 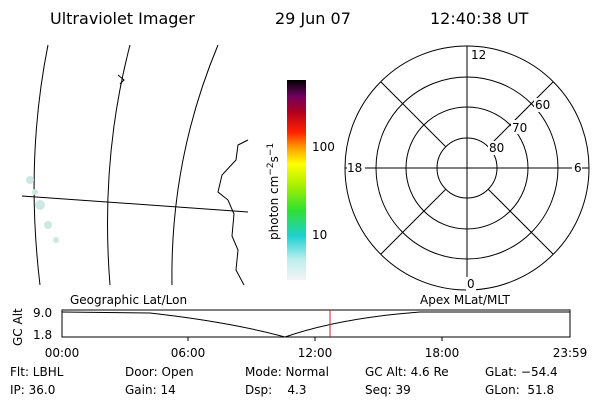 What do you see at coordinates (32, 390) in the screenshot?
I see `info-field: IP: 36.0` at bounding box center [32, 390].